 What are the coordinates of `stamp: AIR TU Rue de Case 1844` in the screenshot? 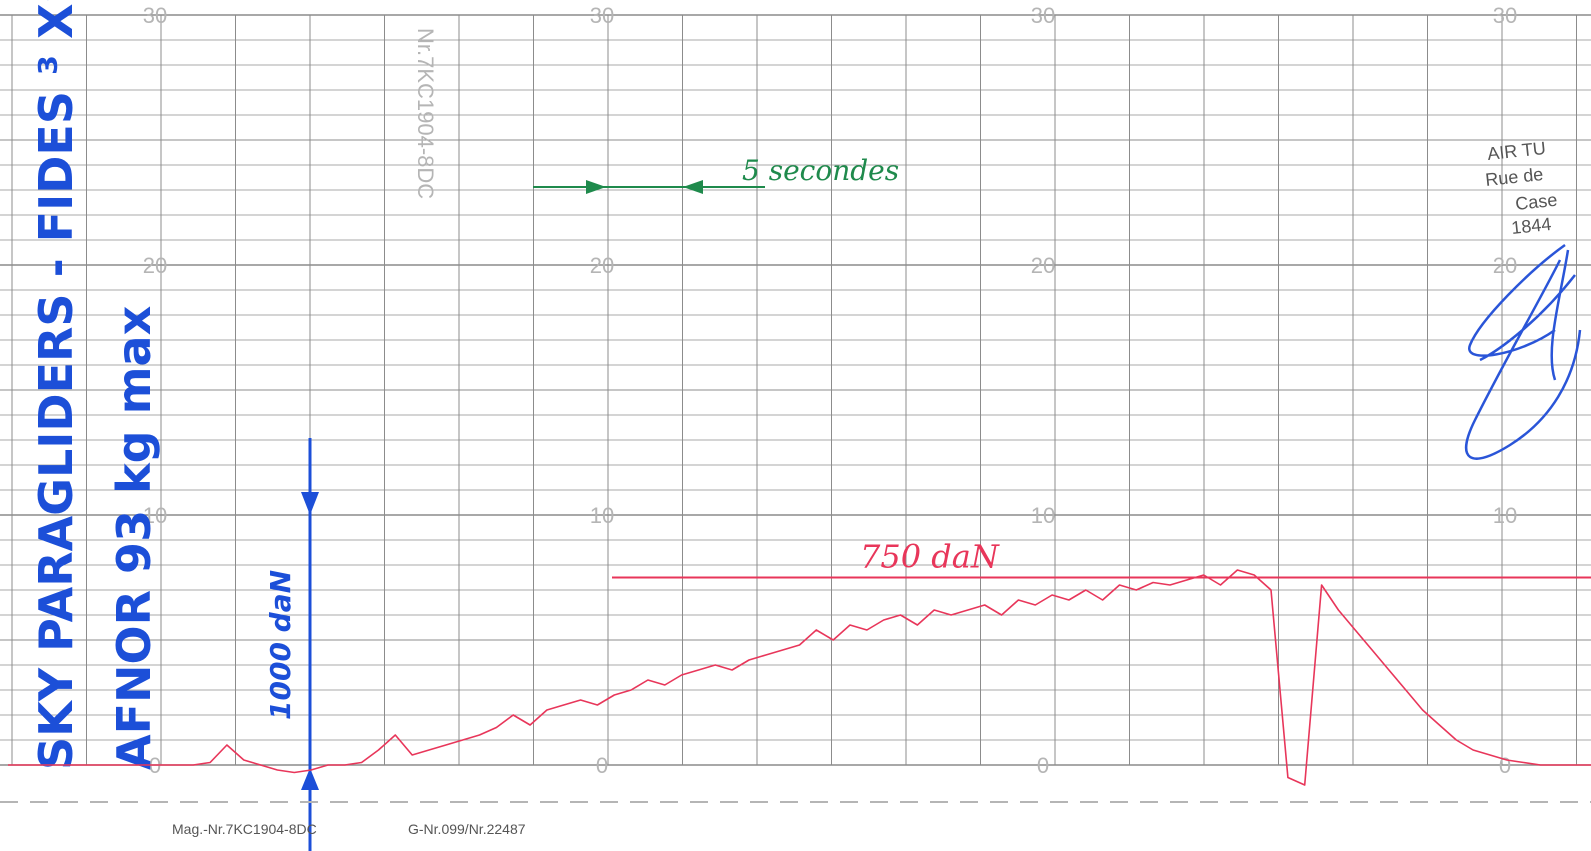 It's located at (1521, 188).